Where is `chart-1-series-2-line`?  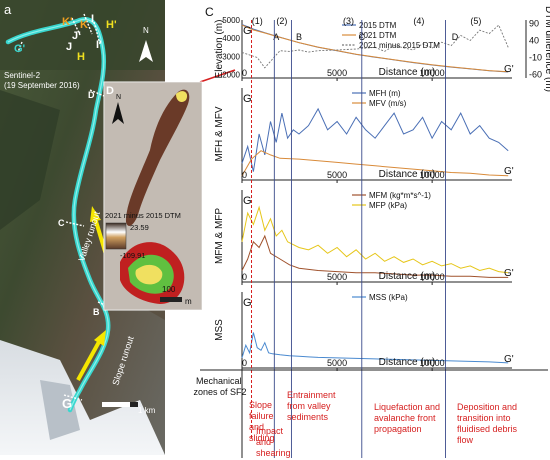 chart-1-series-2-line is located at coordinates (375, 48).